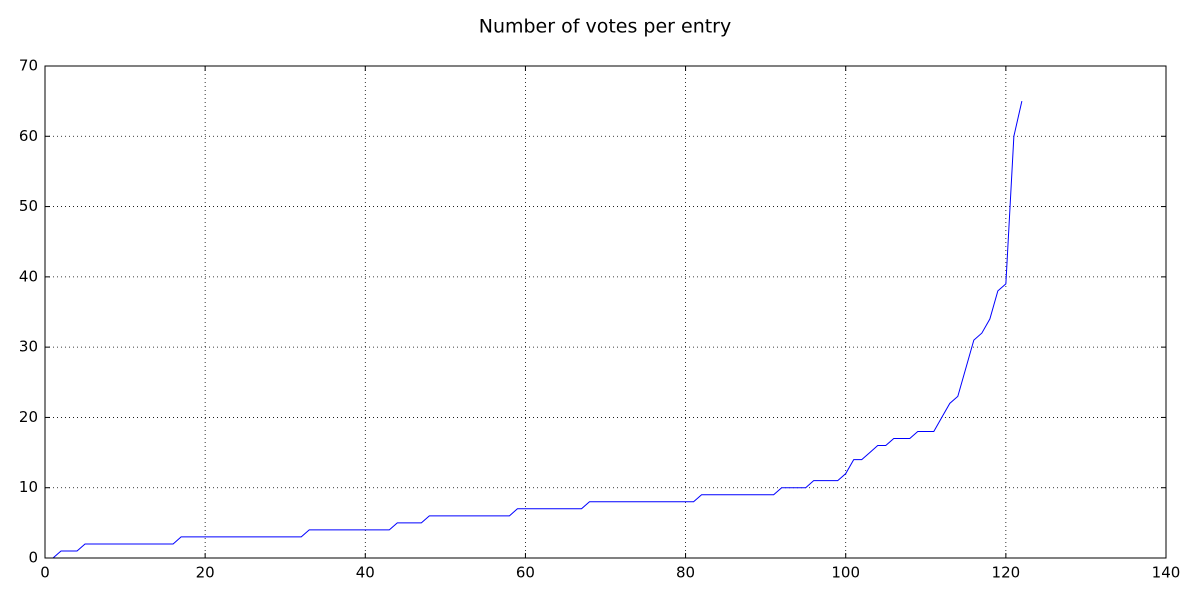  Describe the element at coordinates (1006, 573) in the screenshot. I see `x-tick-label: 120` at that location.